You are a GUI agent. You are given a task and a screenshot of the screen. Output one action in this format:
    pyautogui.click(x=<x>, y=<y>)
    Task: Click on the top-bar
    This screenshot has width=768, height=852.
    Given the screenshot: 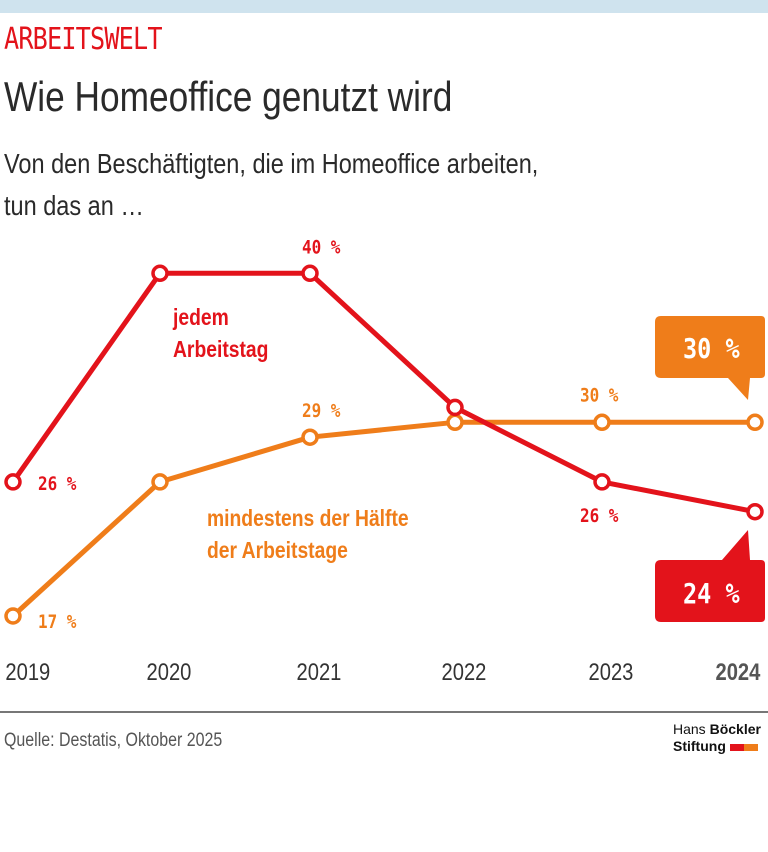 What is the action you would take?
    pyautogui.click(x=384, y=6)
    